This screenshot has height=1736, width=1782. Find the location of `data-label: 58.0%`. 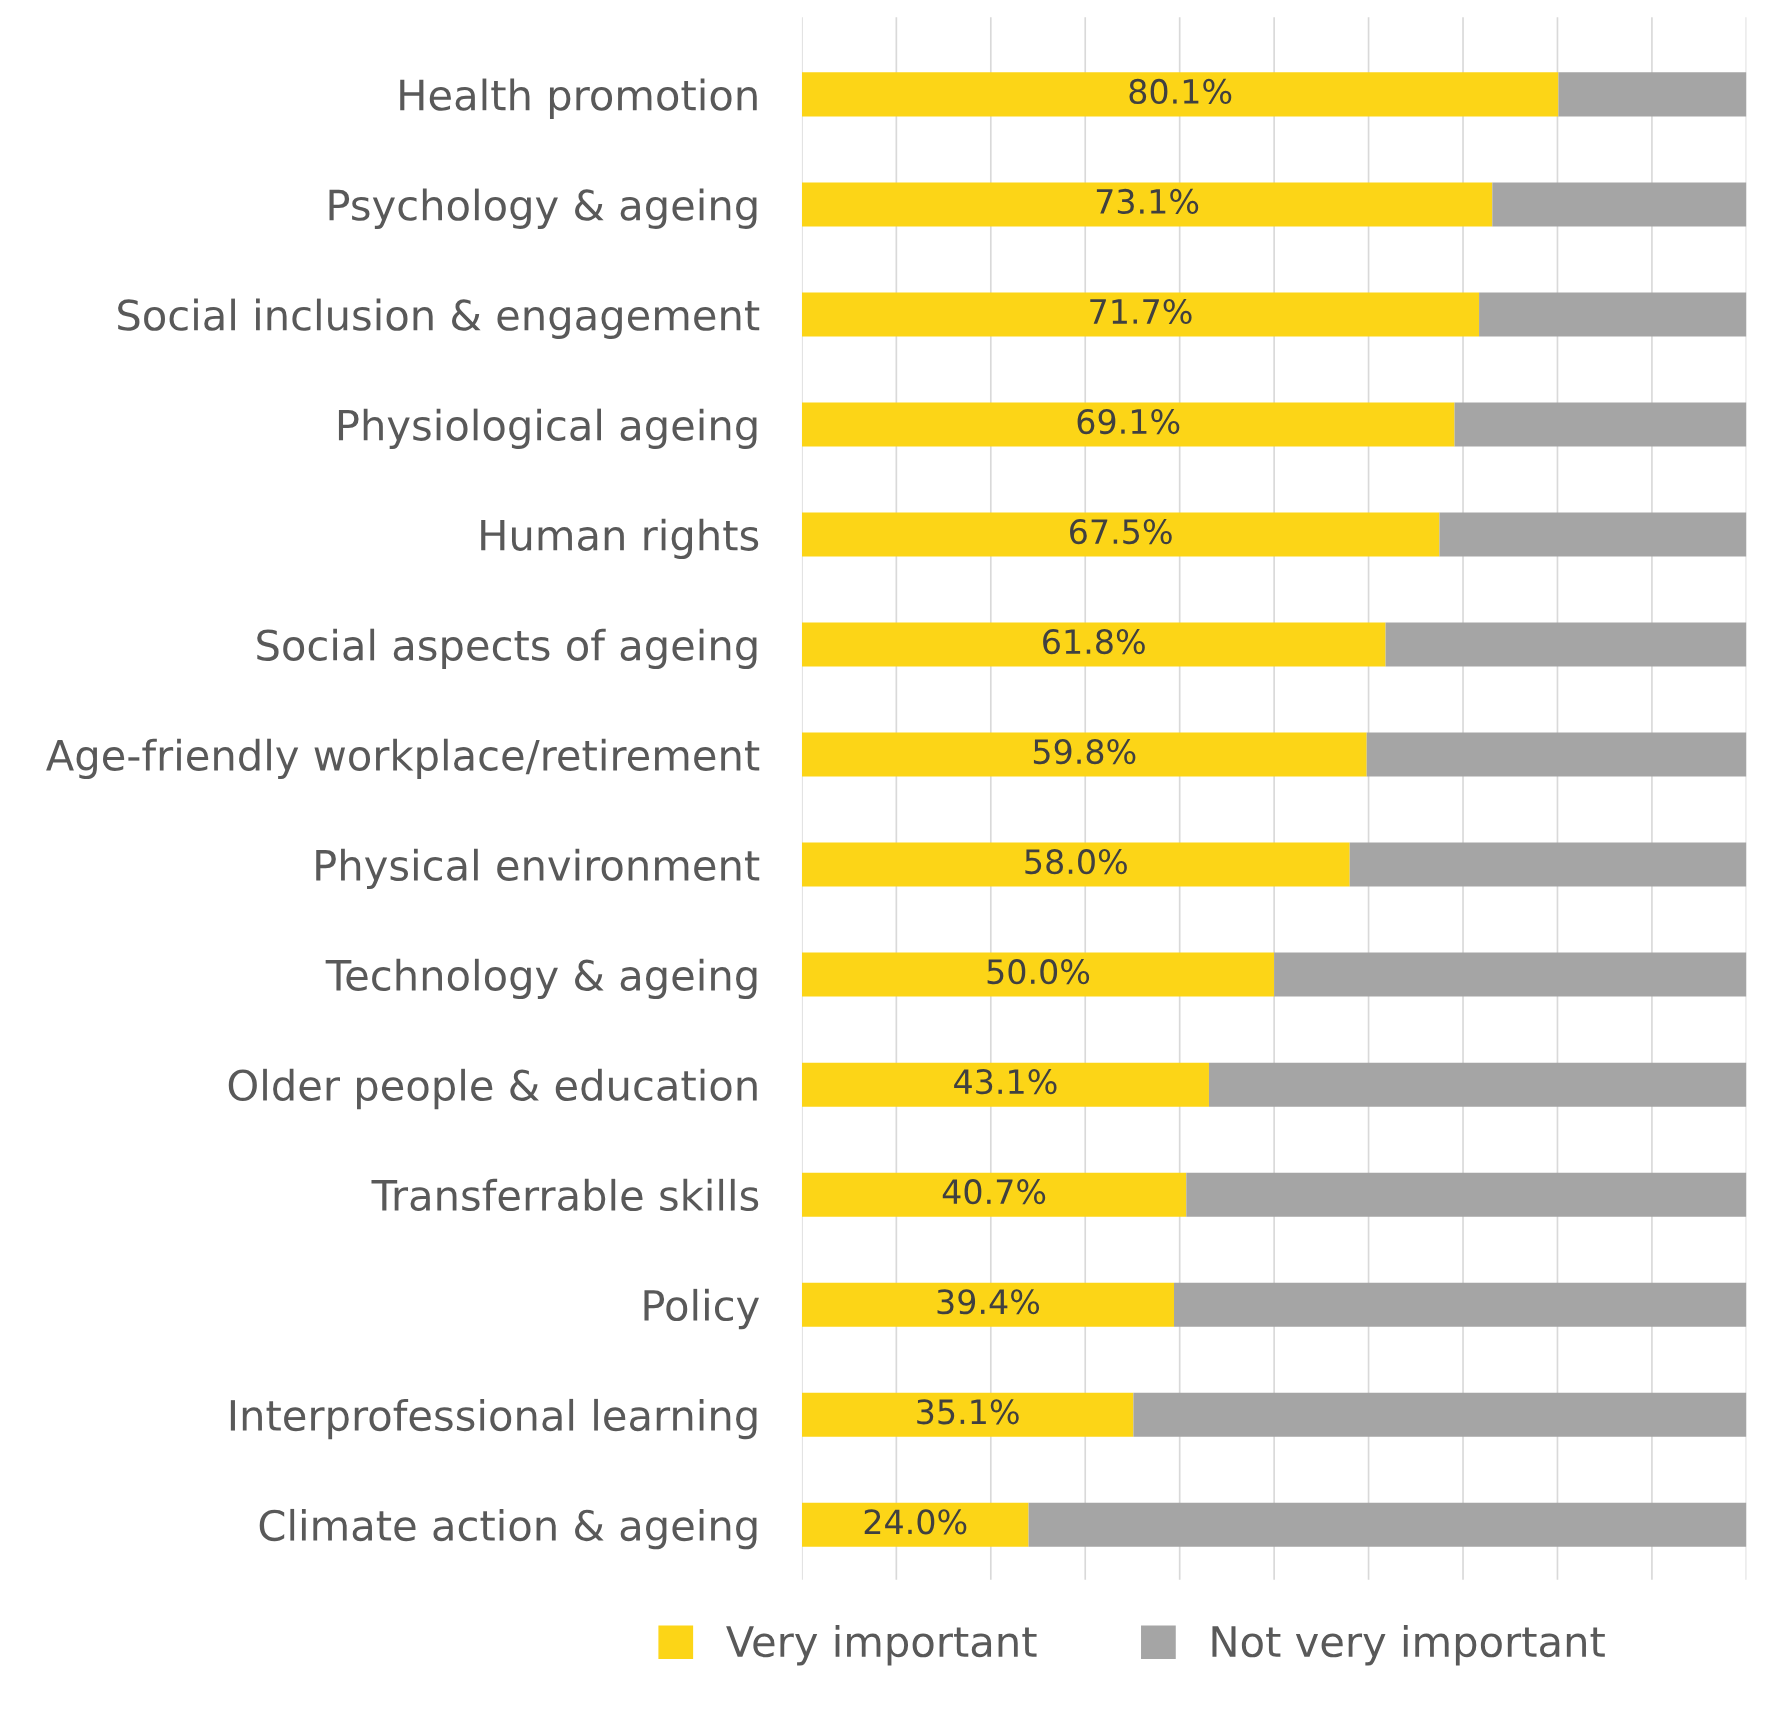

data-label: 58.0% is located at coordinates (1076, 862).